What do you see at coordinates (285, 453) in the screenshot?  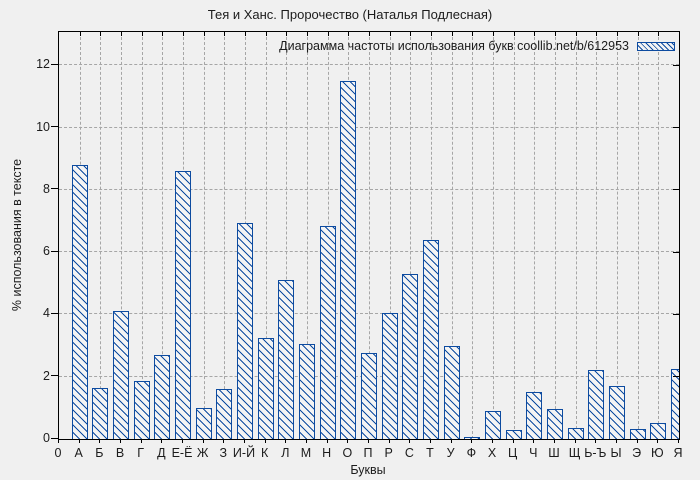 I see `x-tick-label: Л` at bounding box center [285, 453].